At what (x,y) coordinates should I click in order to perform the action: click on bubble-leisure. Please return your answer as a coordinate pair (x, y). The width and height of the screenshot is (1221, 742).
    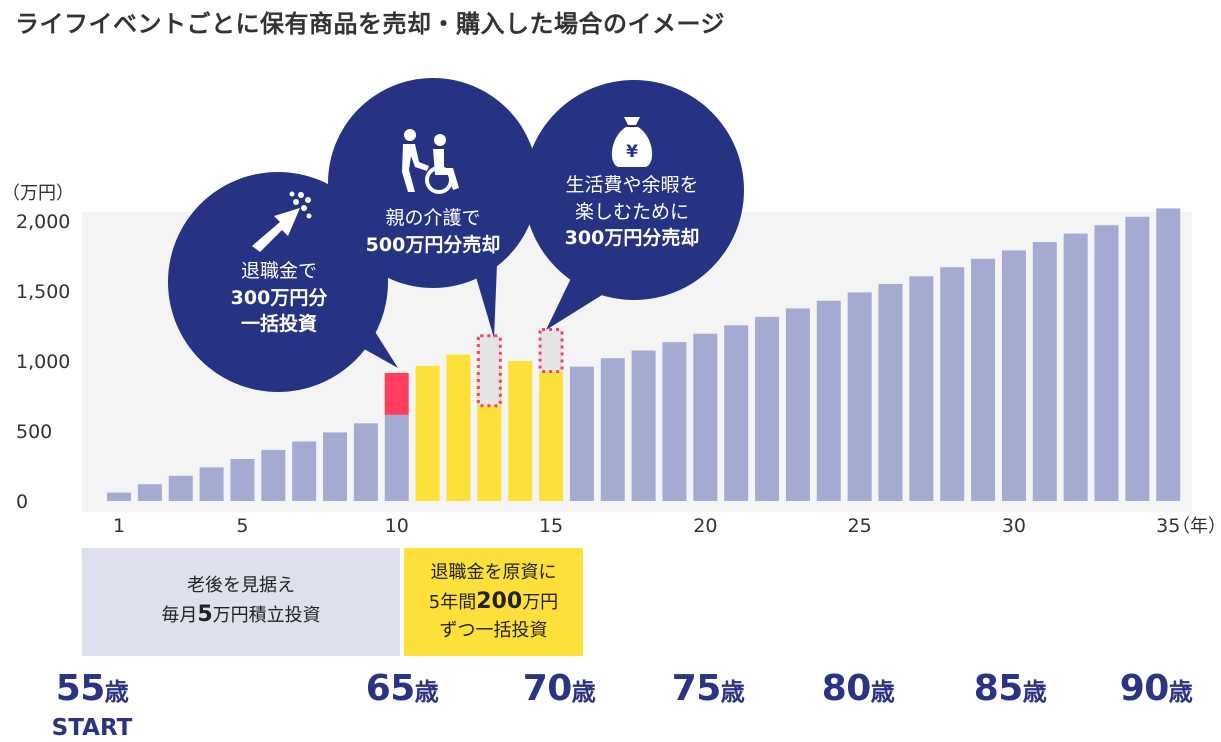
    Looking at the image, I should click on (634, 205).